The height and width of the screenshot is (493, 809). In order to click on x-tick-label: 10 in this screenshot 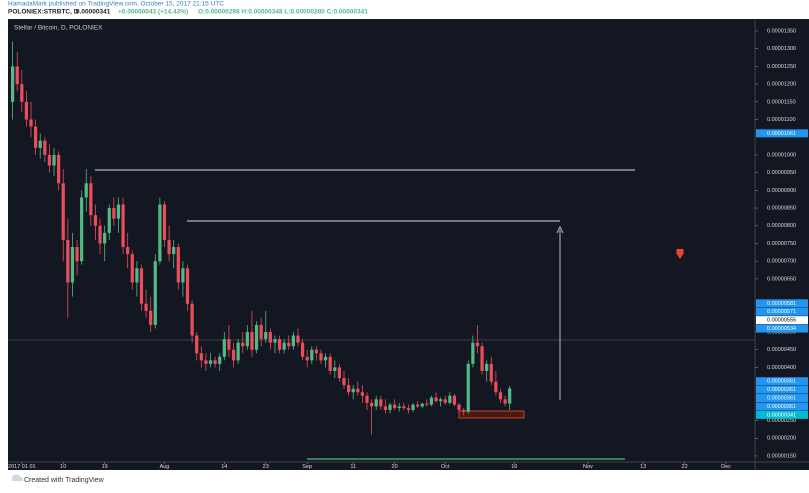, I will do `click(63, 467)`.